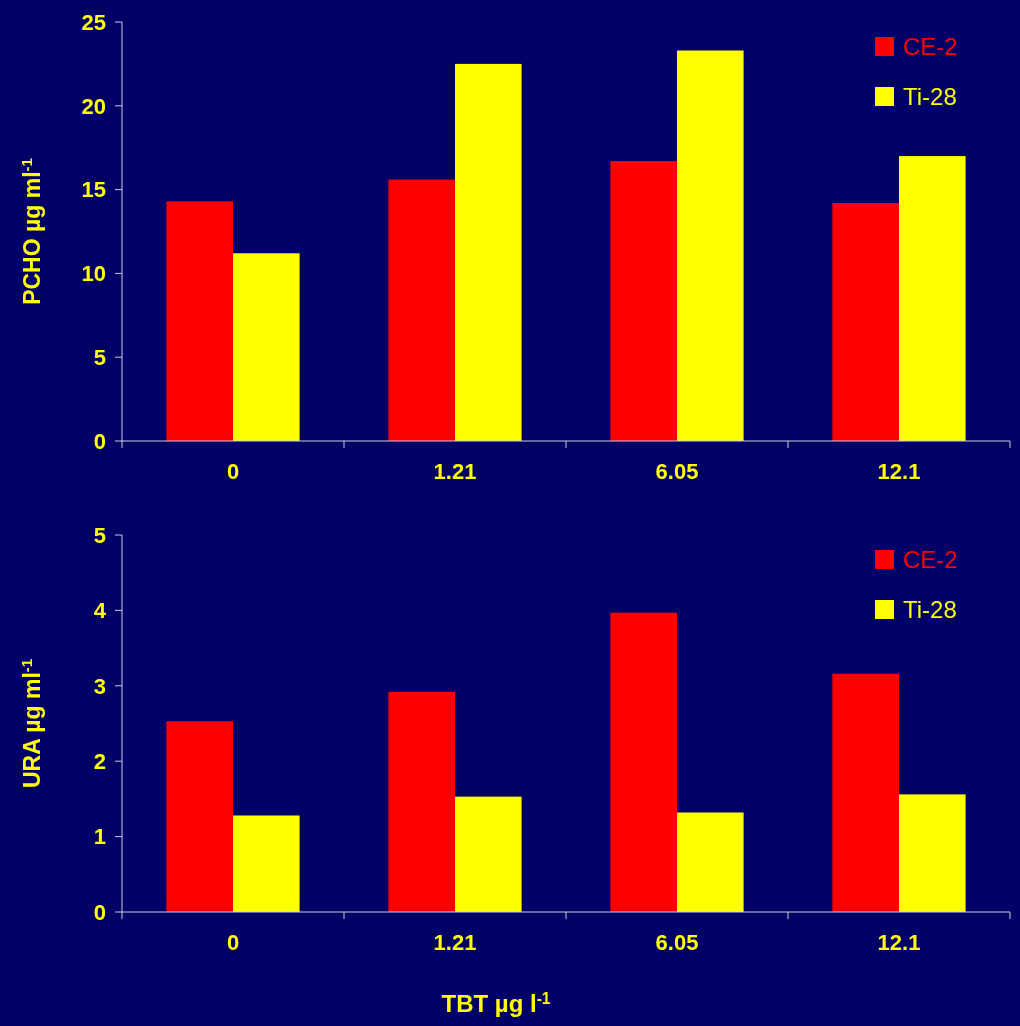  What do you see at coordinates (93, 274) in the screenshot?
I see `y-tick-label: 10` at bounding box center [93, 274].